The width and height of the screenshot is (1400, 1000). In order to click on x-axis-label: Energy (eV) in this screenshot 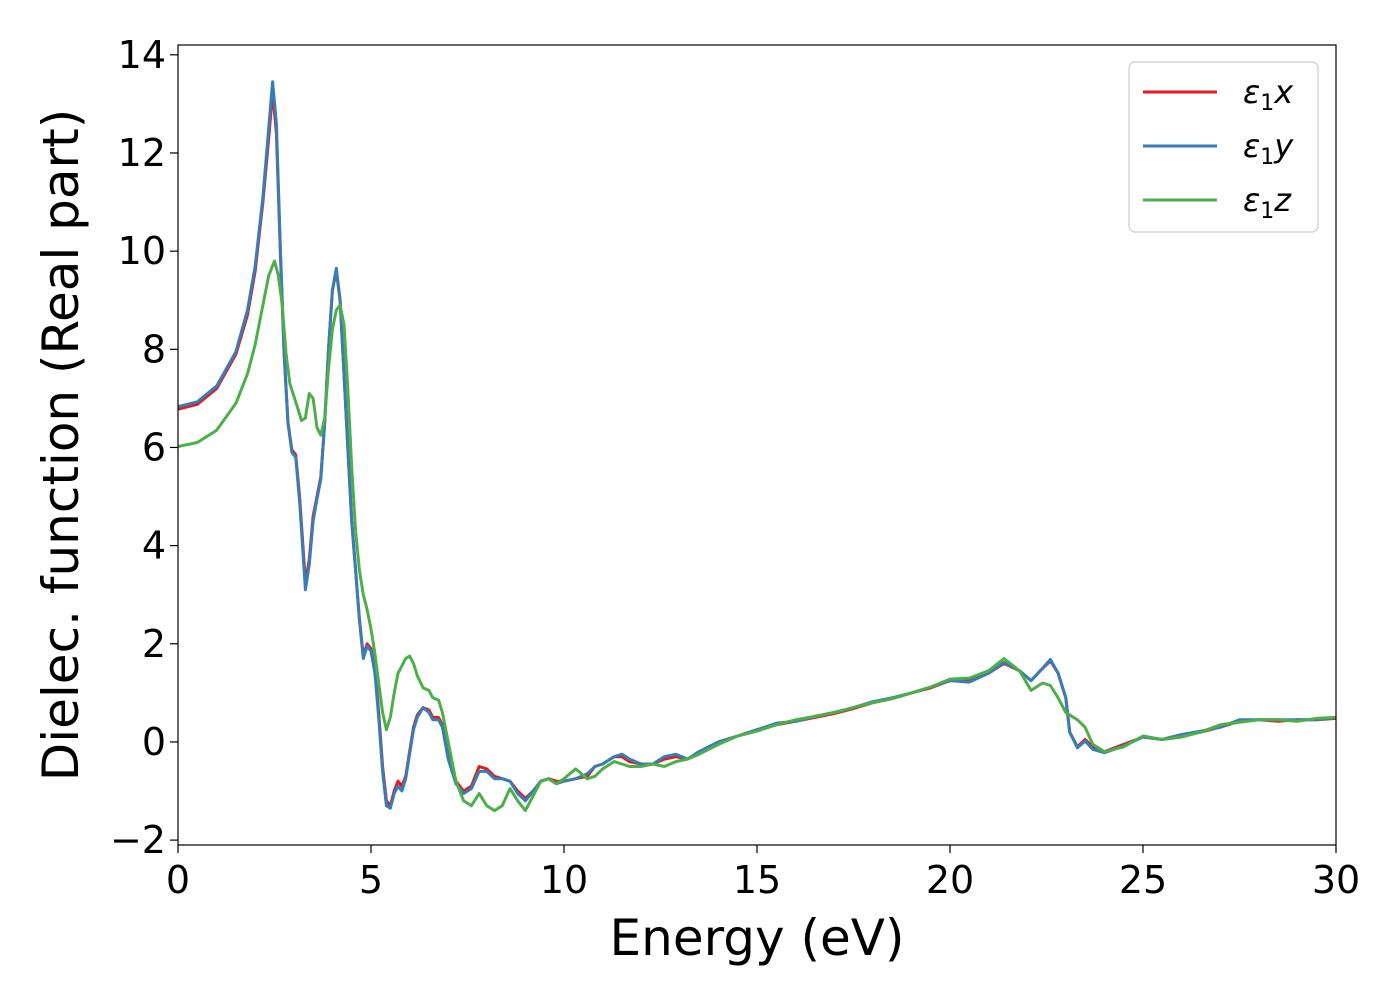, I will do `click(757, 938)`.